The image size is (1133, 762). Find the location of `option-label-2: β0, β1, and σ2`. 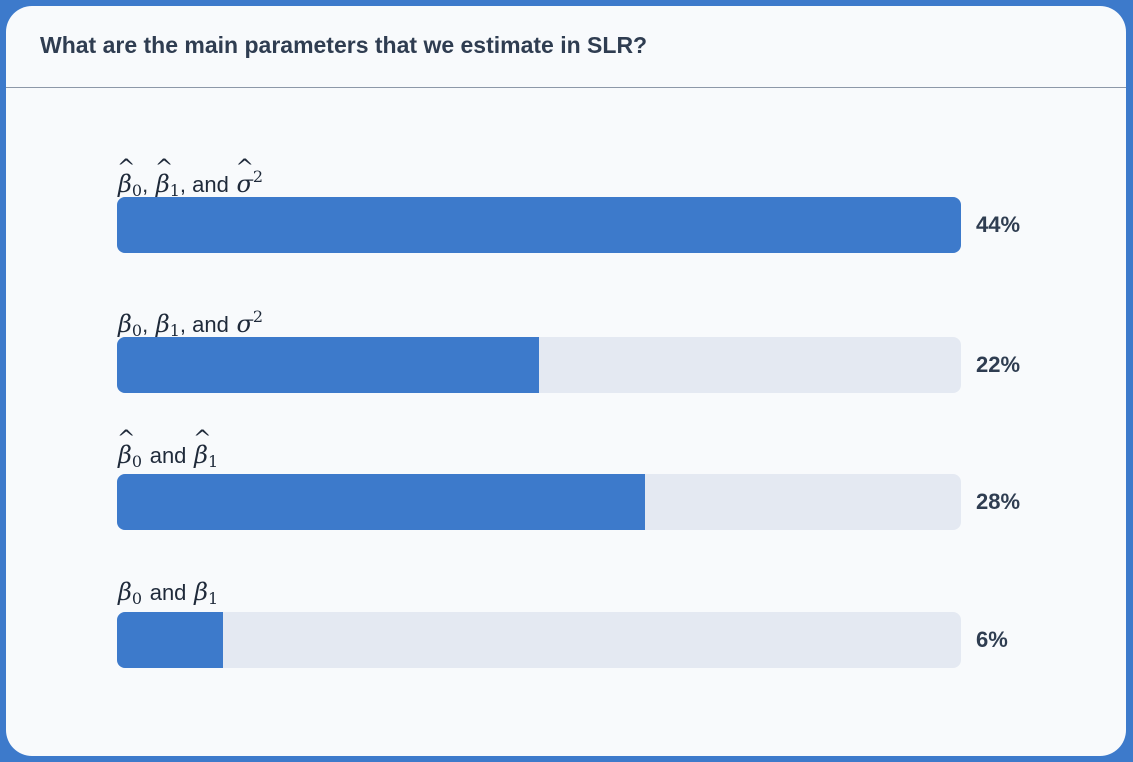

option-label-2: β0, β1, and σ2 is located at coordinates (191, 323).